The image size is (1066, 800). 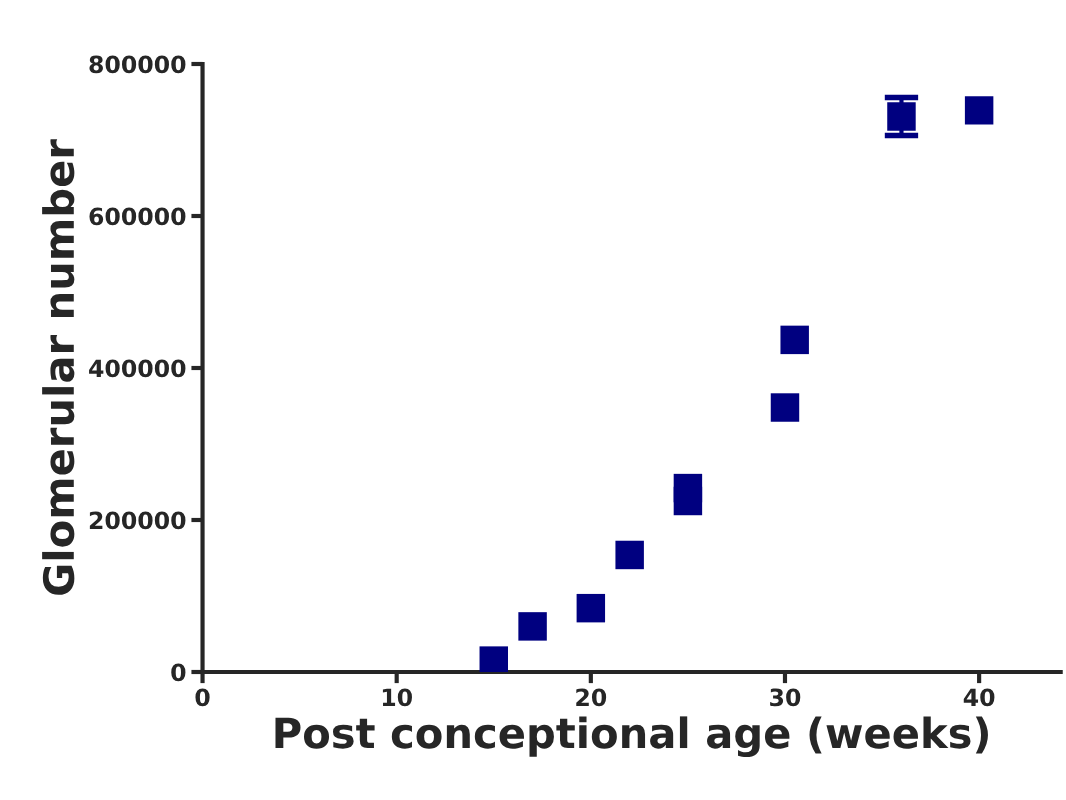 I want to click on y-tick-label: 400000, so click(x=137, y=368).